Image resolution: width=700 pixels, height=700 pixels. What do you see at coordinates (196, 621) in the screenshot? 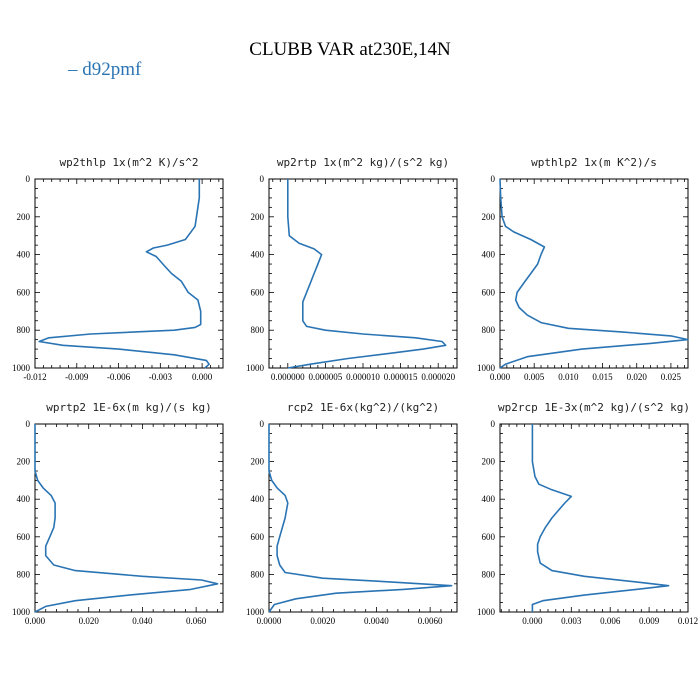
I see `x-tick-label: 0.060` at bounding box center [196, 621].